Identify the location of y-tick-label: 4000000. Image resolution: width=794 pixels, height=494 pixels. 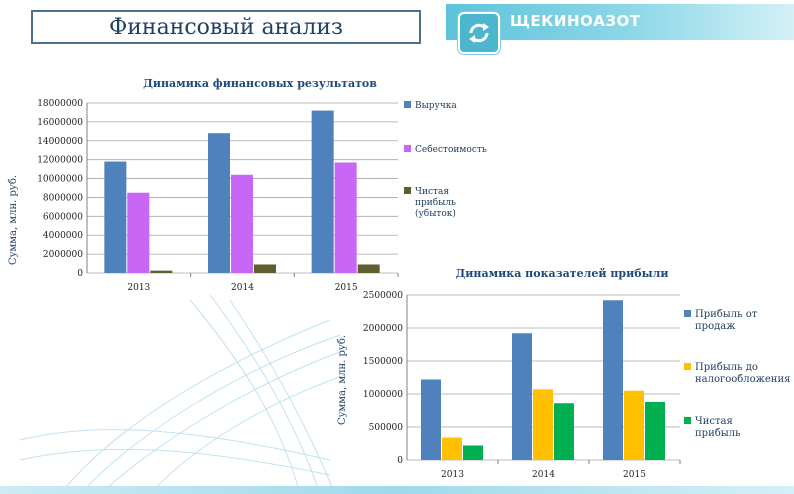
(63, 236).